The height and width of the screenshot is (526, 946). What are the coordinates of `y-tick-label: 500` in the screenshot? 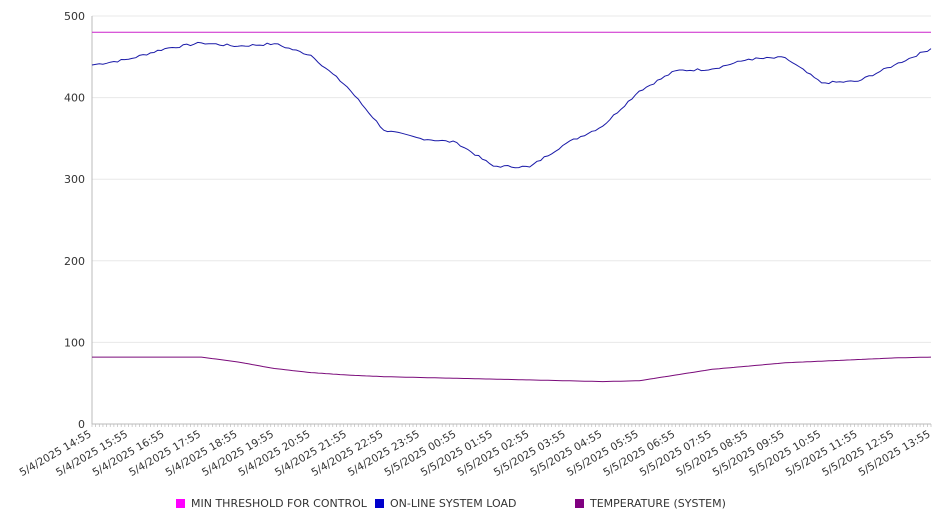 It's located at (74, 16).